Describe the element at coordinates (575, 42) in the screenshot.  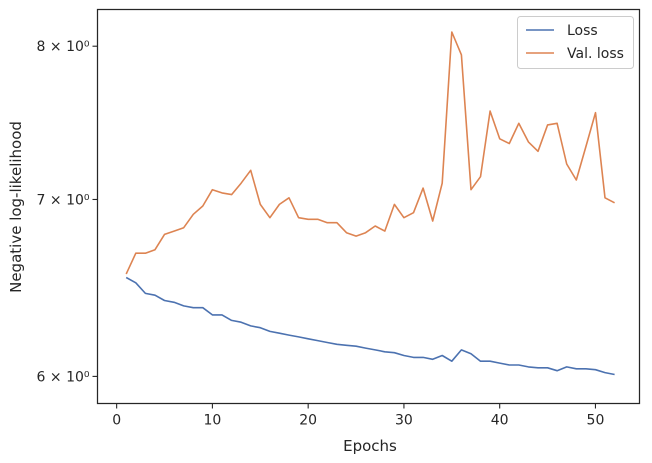
I see `legend: Loss Val. loss` at that location.